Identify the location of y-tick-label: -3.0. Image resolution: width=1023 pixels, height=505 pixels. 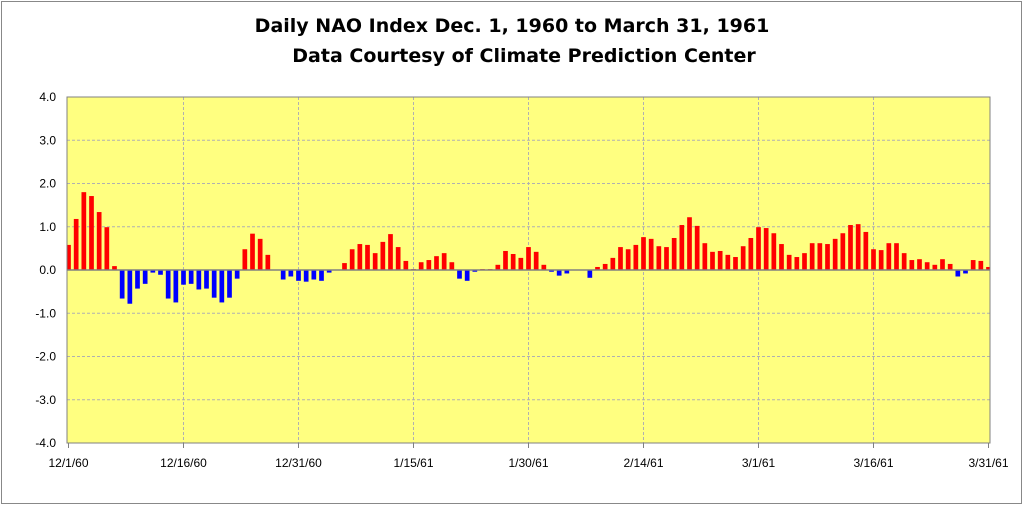
(45, 400).